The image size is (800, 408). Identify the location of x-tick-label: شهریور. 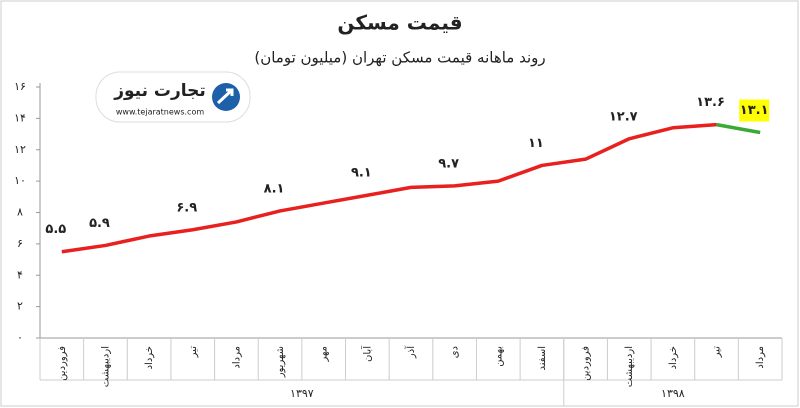
(280, 362).